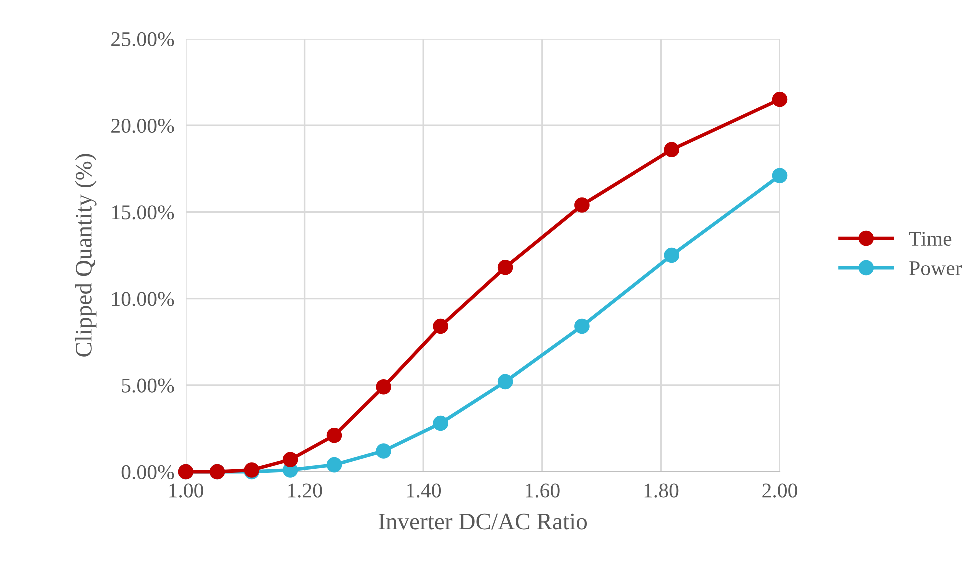 The width and height of the screenshot is (973, 582). Describe the element at coordinates (424, 491) in the screenshot. I see `x-tick-label: 1.40` at that location.